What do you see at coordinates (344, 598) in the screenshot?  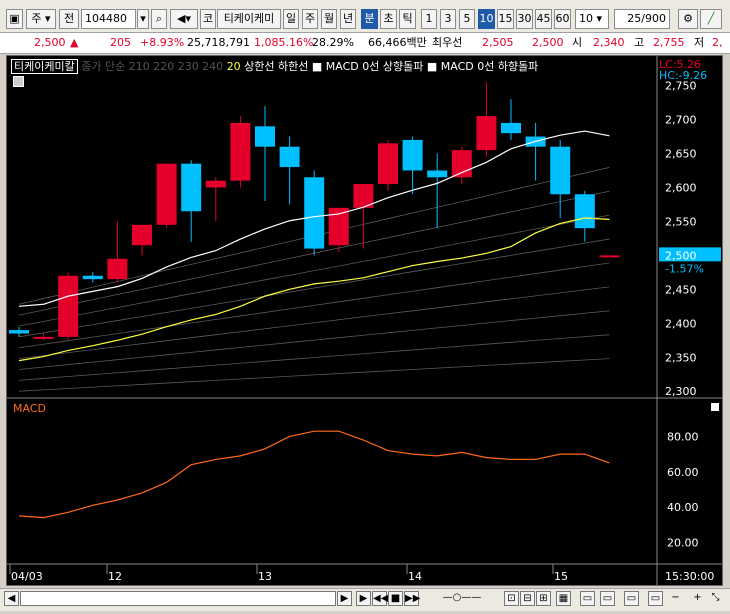 I see `scroll-right-icon: ▶` at bounding box center [344, 598].